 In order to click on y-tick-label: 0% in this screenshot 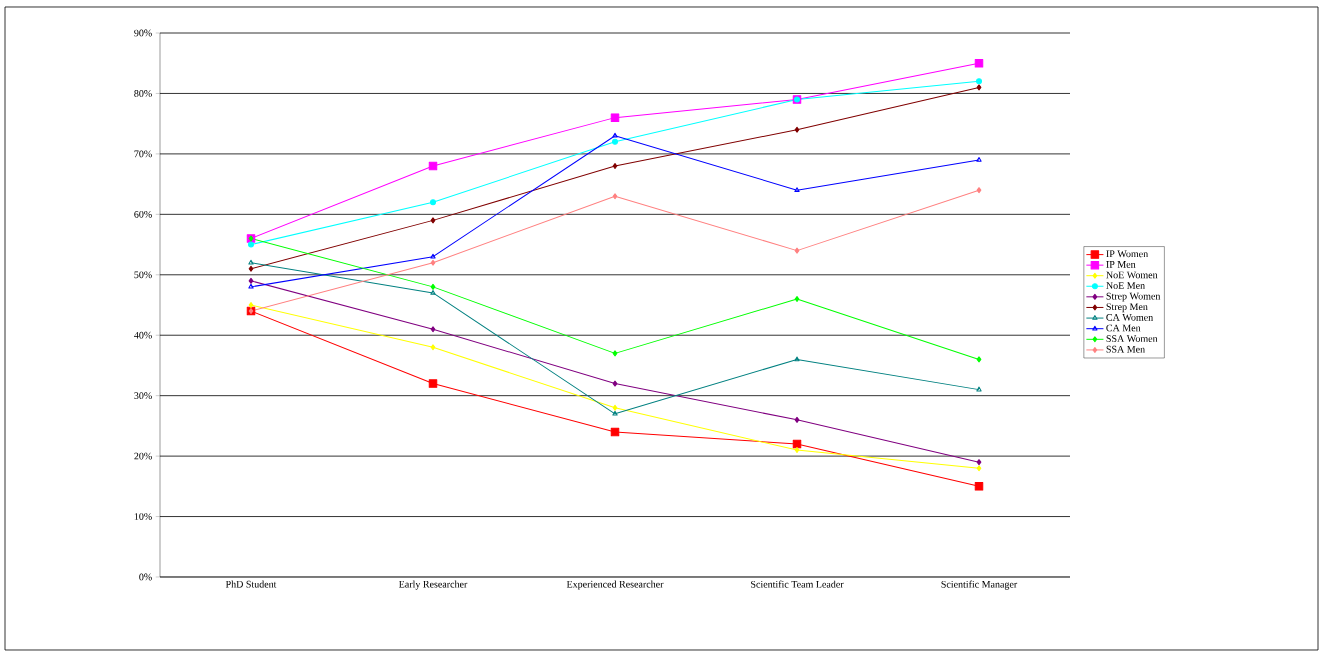, I will do `click(145, 577)`.